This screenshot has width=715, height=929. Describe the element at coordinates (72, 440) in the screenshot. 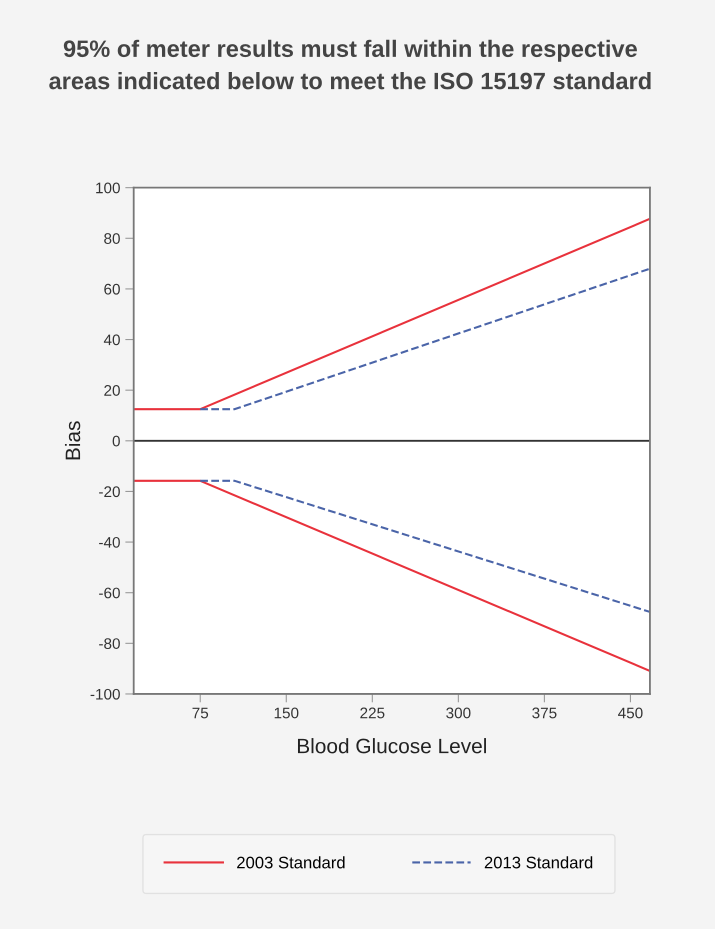

I see `y-axis-title: Bias` at that location.